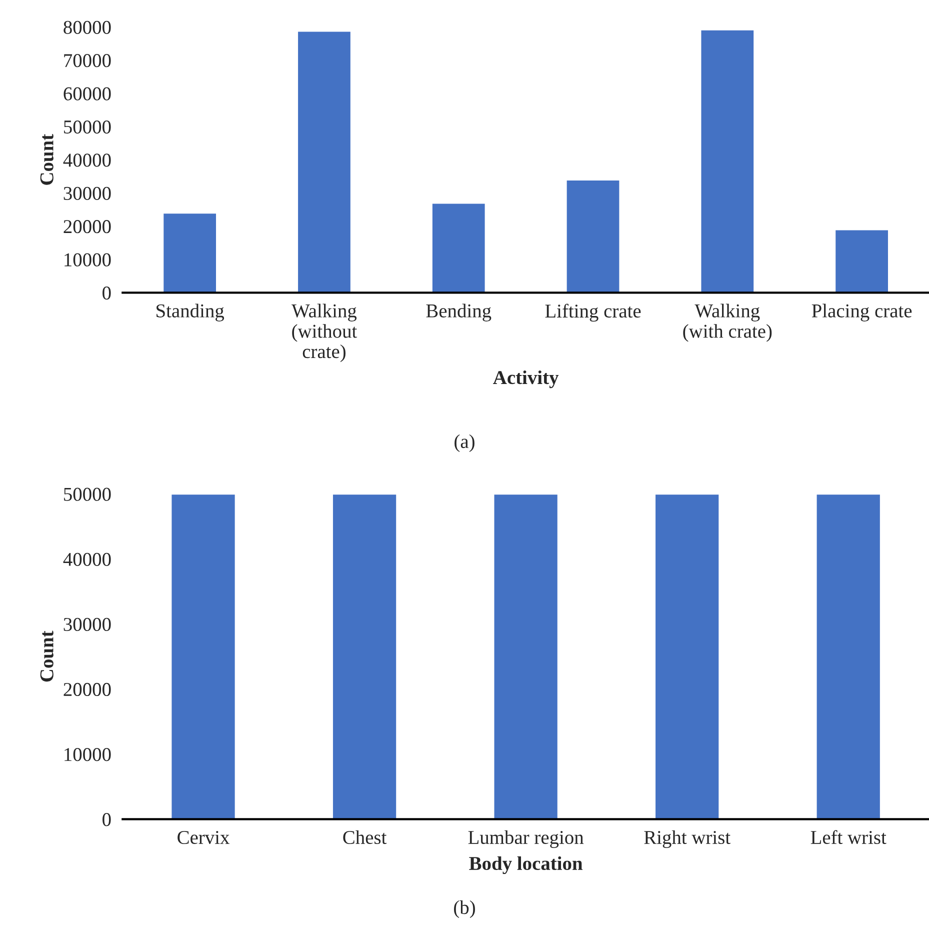  Describe the element at coordinates (687, 839) in the screenshot. I see `x-tick-label: Right wrist` at that location.